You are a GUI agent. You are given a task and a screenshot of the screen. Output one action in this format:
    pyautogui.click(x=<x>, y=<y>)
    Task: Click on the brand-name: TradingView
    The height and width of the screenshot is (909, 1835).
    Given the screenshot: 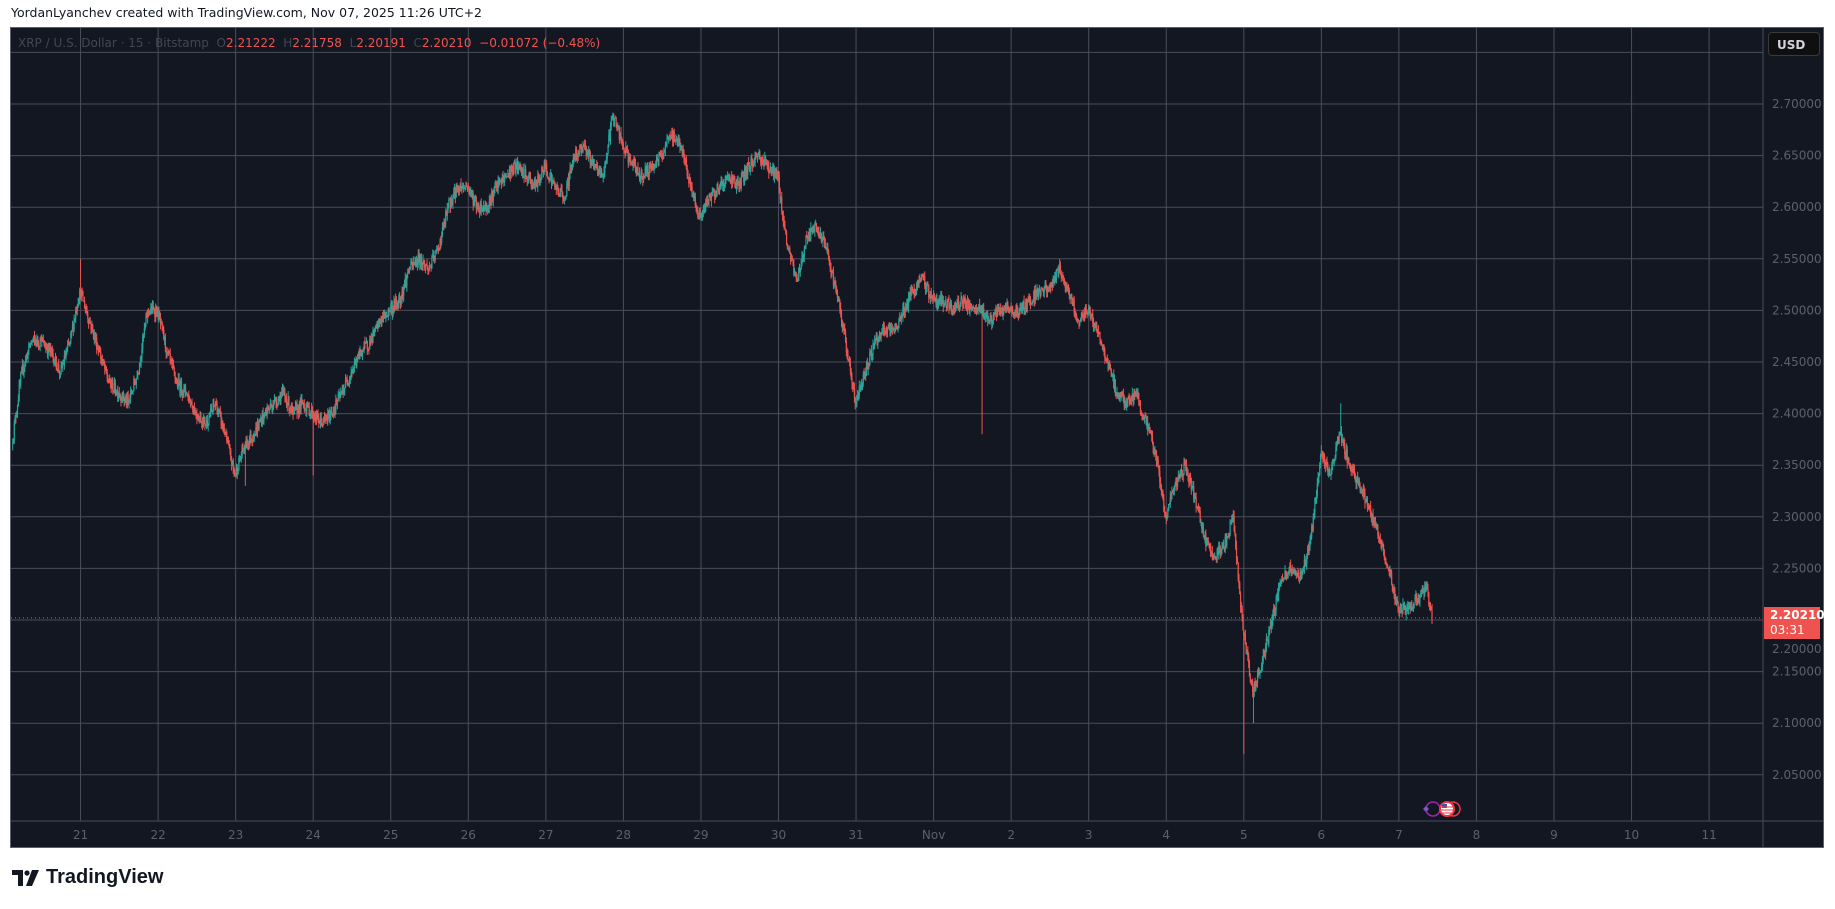 What is the action you would take?
    pyautogui.click(x=105, y=877)
    